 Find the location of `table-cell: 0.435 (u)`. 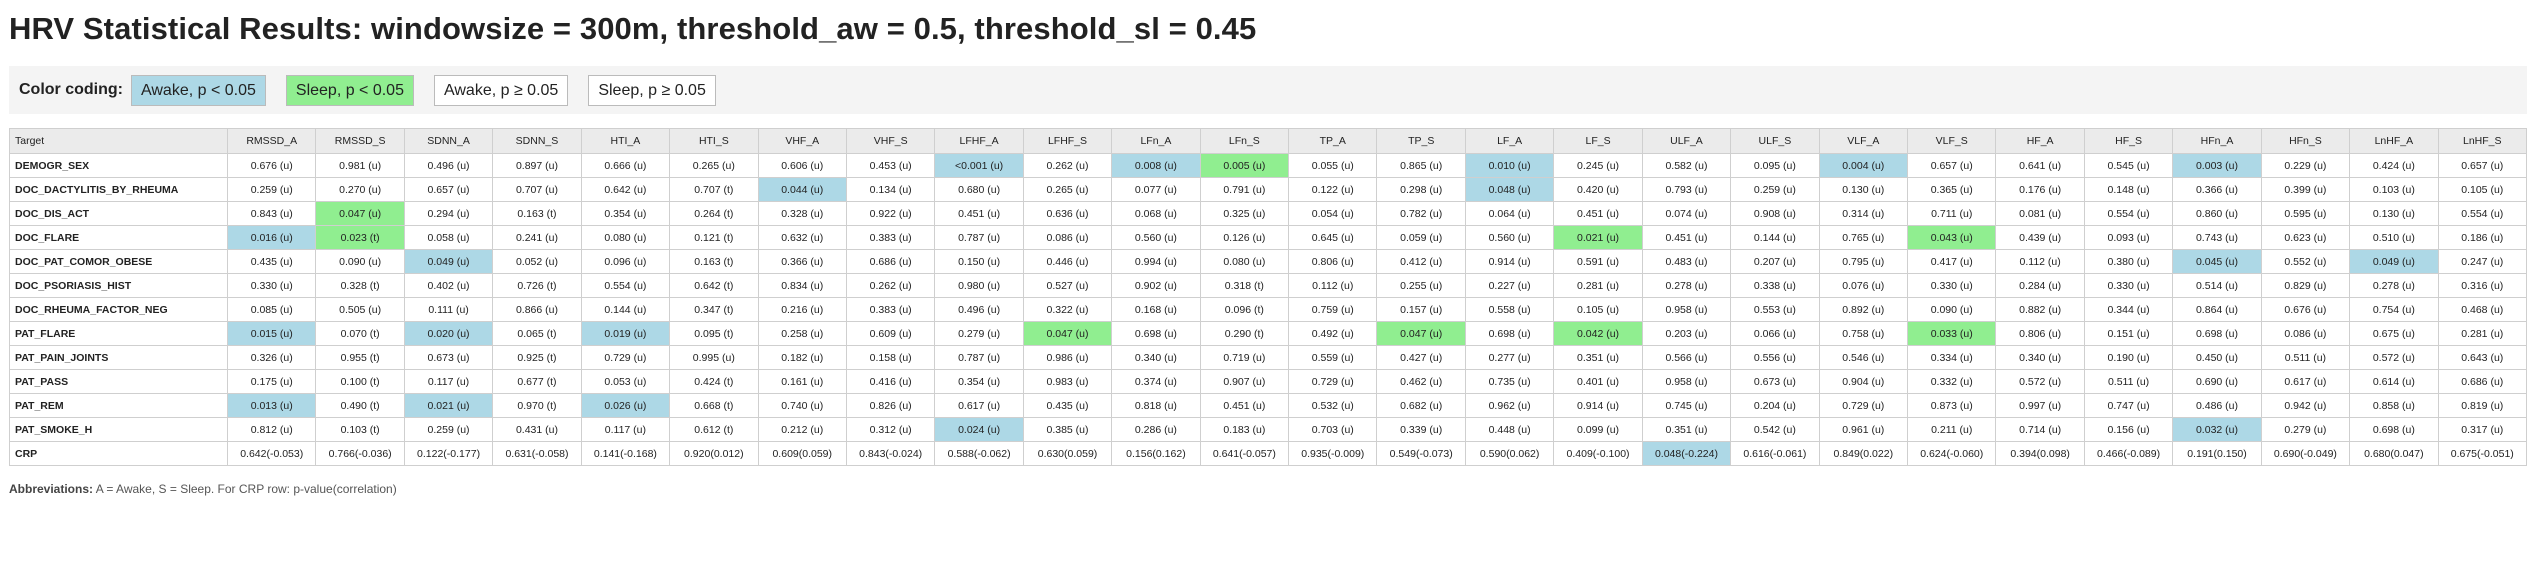

table-cell: 0.435 (u) is located at coordinates (1067, 405).